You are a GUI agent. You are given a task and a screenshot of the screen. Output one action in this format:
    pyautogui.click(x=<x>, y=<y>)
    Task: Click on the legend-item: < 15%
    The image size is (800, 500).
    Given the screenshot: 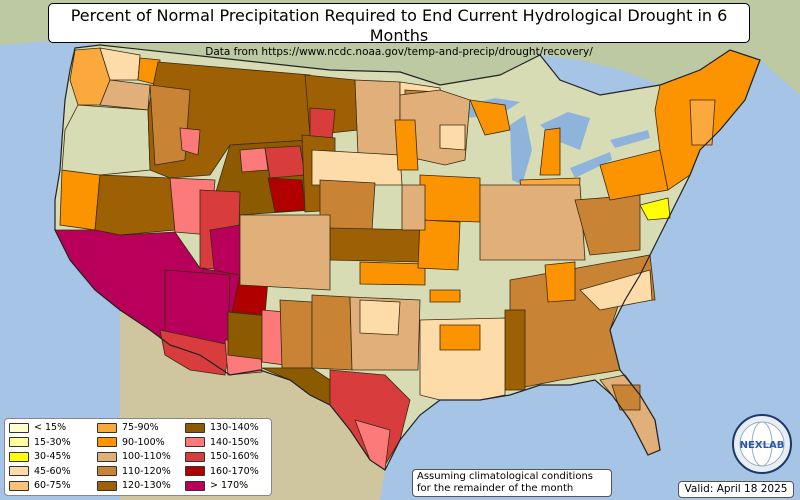 What is the action you would take?
    pyautogui.click(x=37, y=428)
    